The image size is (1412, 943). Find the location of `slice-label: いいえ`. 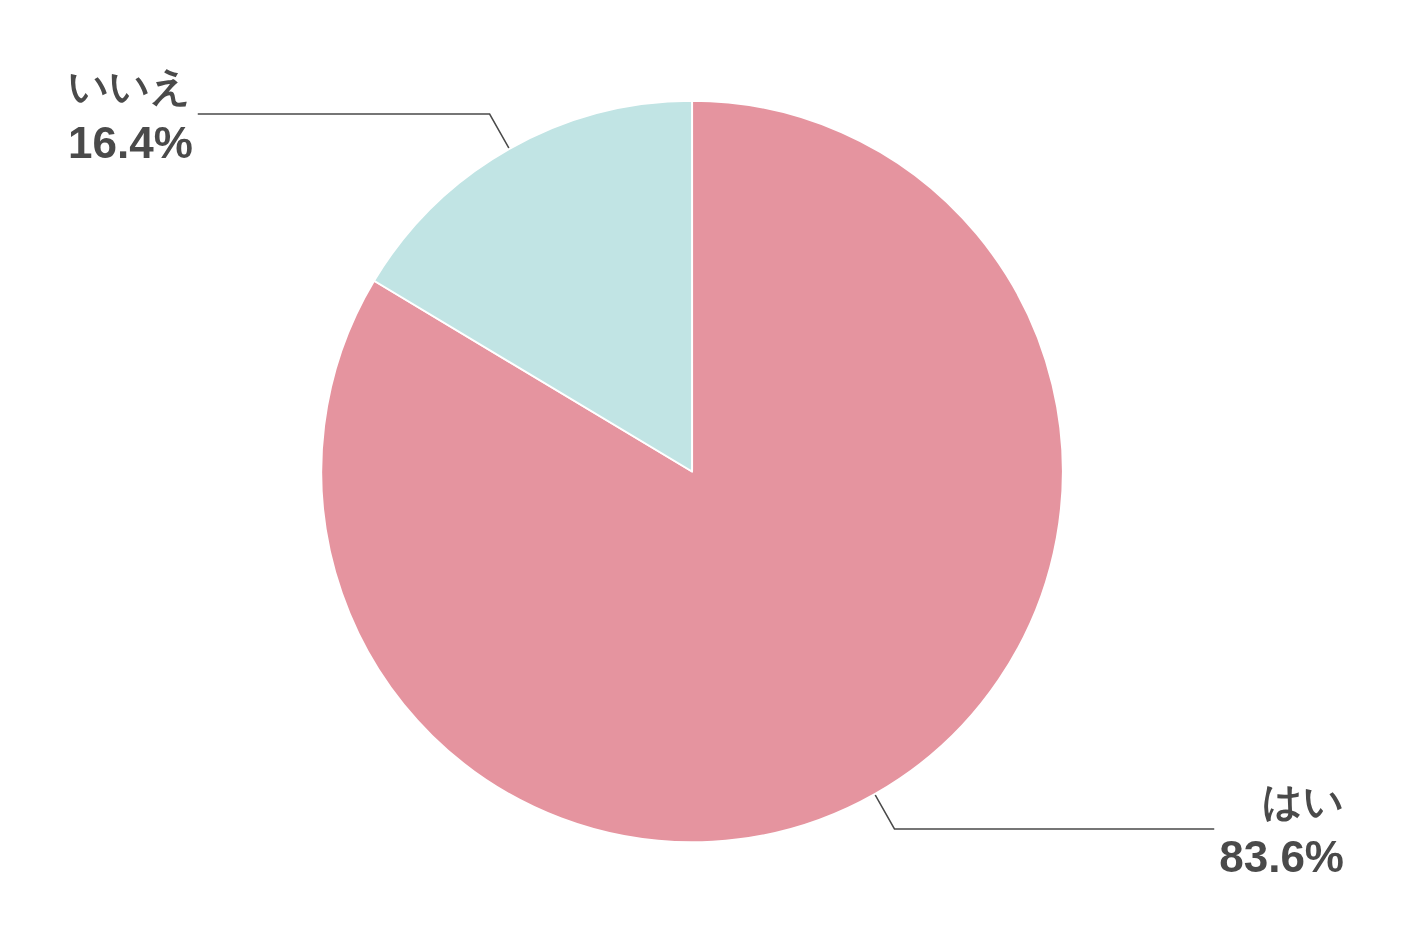

slice-label: いいえ is located at coordinates (129, 86).